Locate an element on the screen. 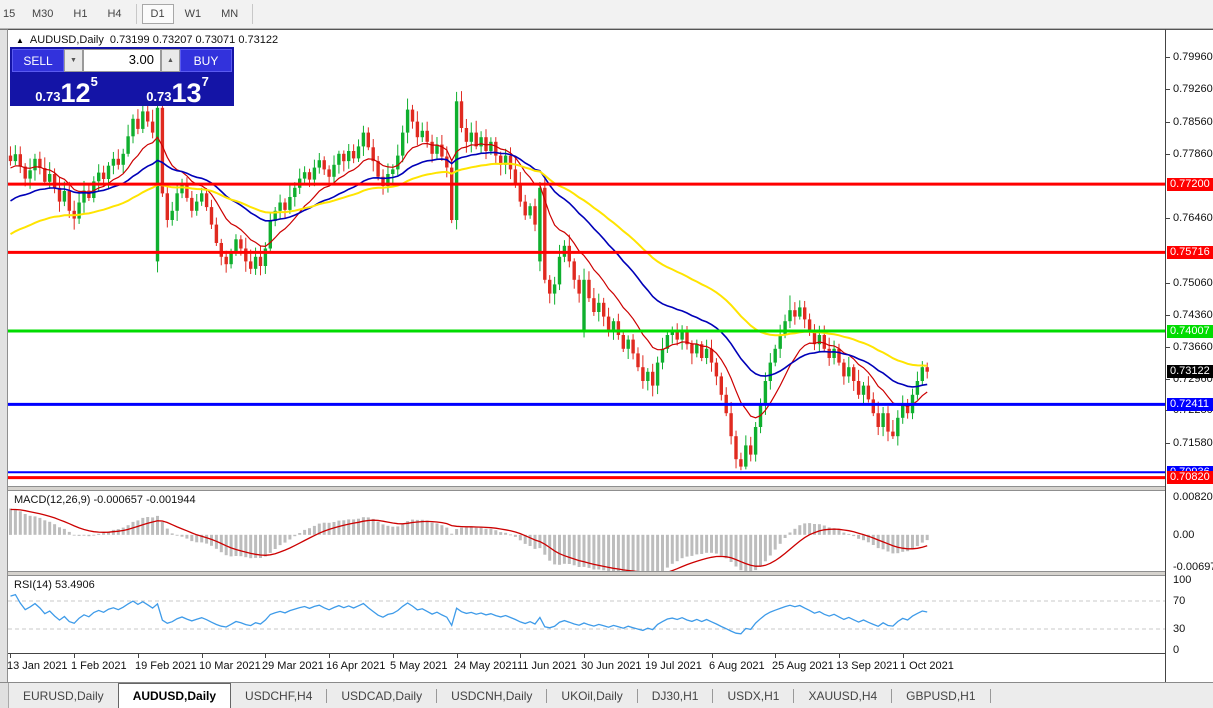 The height and width of the screenshot is (708, 1213). time-axis-label: 13 Jan 2021 is located at coordinates (37, 666).